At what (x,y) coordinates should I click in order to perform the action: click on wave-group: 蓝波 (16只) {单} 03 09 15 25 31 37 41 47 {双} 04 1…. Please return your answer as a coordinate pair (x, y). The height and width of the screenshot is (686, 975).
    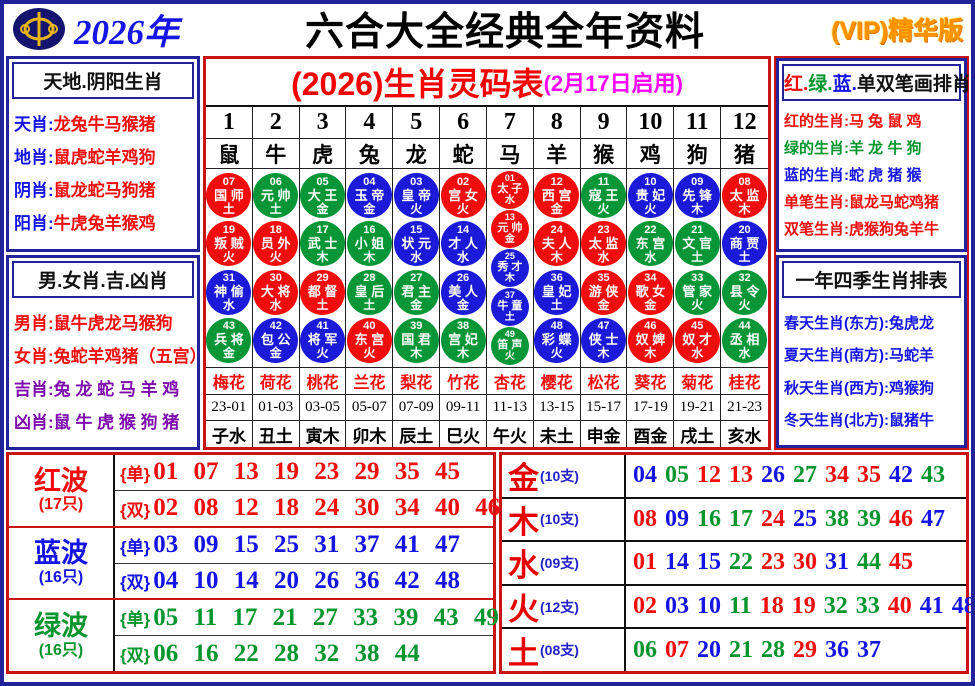
    Looking at the image, I should click on (251, 564).